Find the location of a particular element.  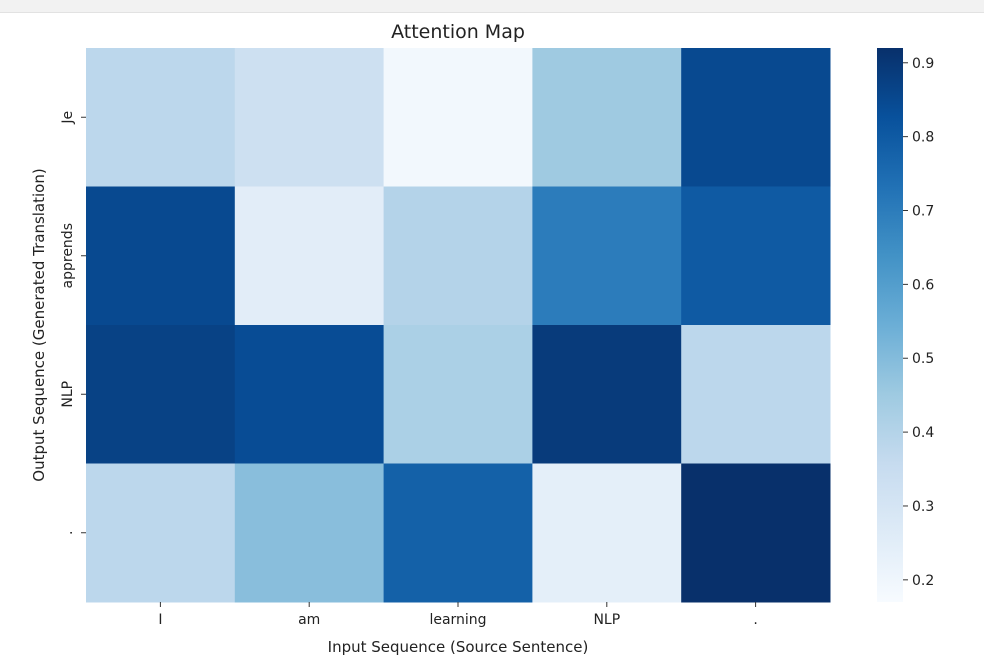

notebook-output-bar is located at coordinates (492, 6).